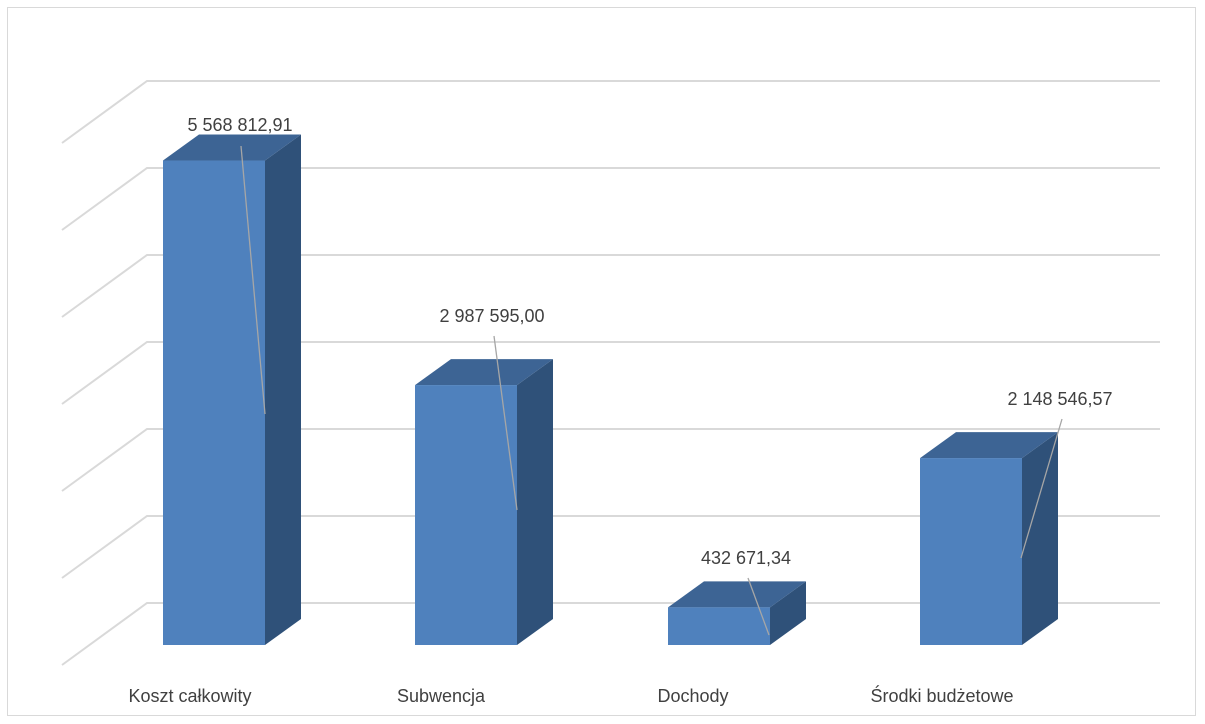  What do you see at coordinates (189, 696) in the screenshot?
I see `category-label: Koszt całkowity` at bounding box center [189, 696].